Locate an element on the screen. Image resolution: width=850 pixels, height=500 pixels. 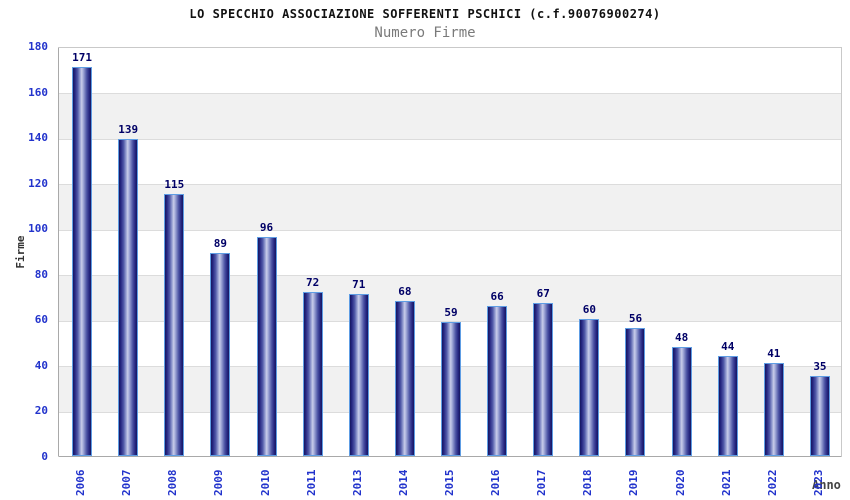
bar-2020 is located at coordinates (681, 401).